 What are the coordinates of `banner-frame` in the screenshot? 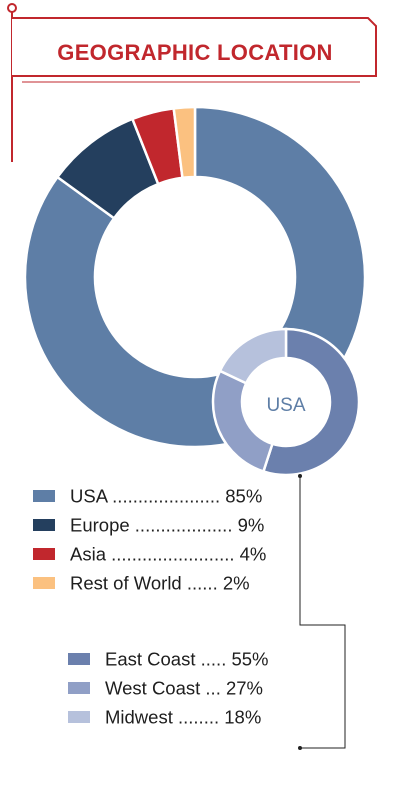 It's located at (194, 47).